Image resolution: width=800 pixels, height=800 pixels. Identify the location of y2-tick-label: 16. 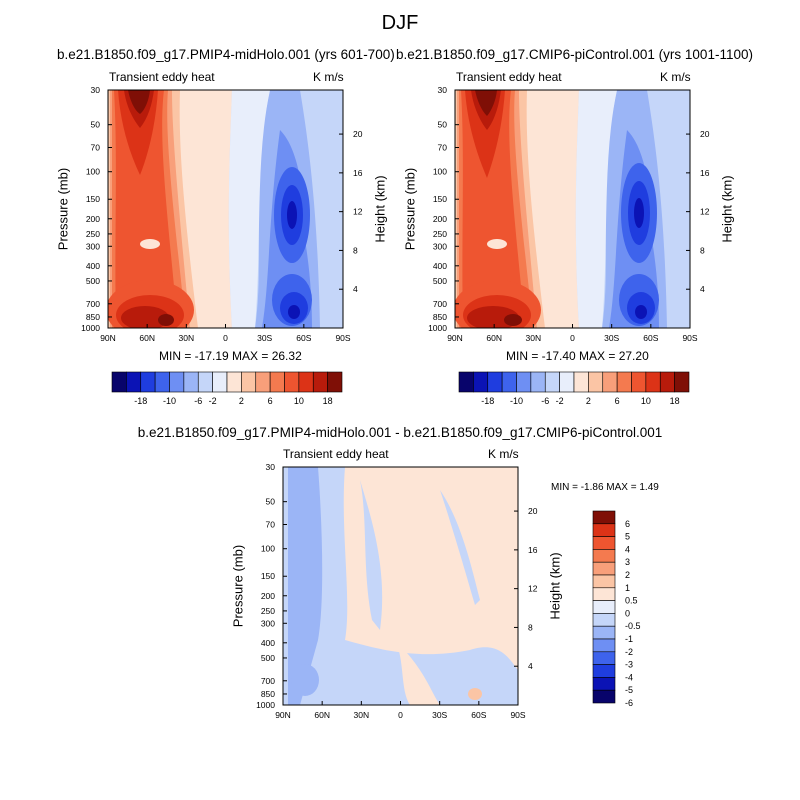
(533, 550).